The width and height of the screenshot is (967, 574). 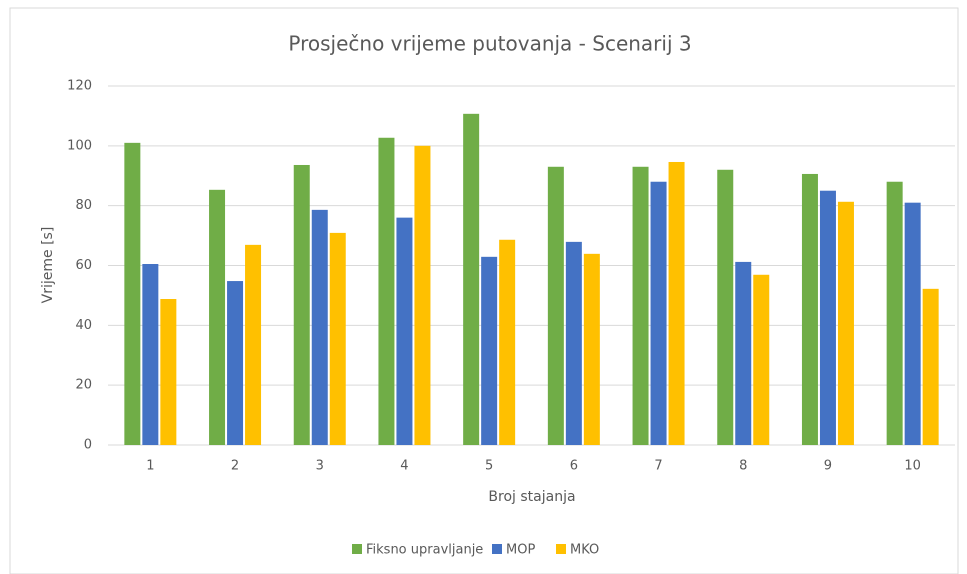 I want to click on y-tick-label: 40, so click(x=83, y=325).